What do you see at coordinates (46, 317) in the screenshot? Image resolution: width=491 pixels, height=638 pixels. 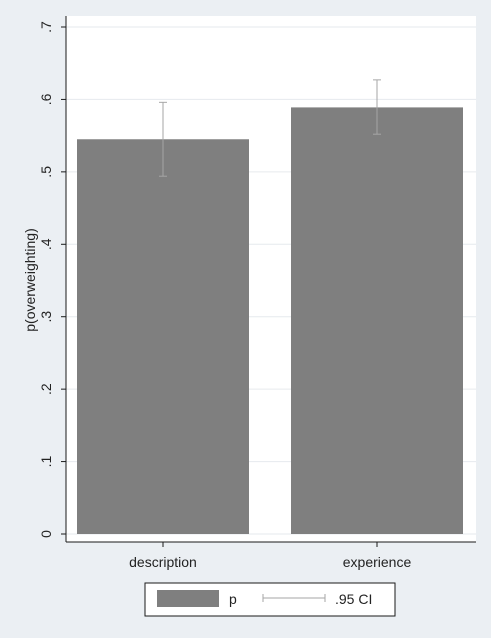 I see `y-tick-label: .3` at bounding box center [46, 317].